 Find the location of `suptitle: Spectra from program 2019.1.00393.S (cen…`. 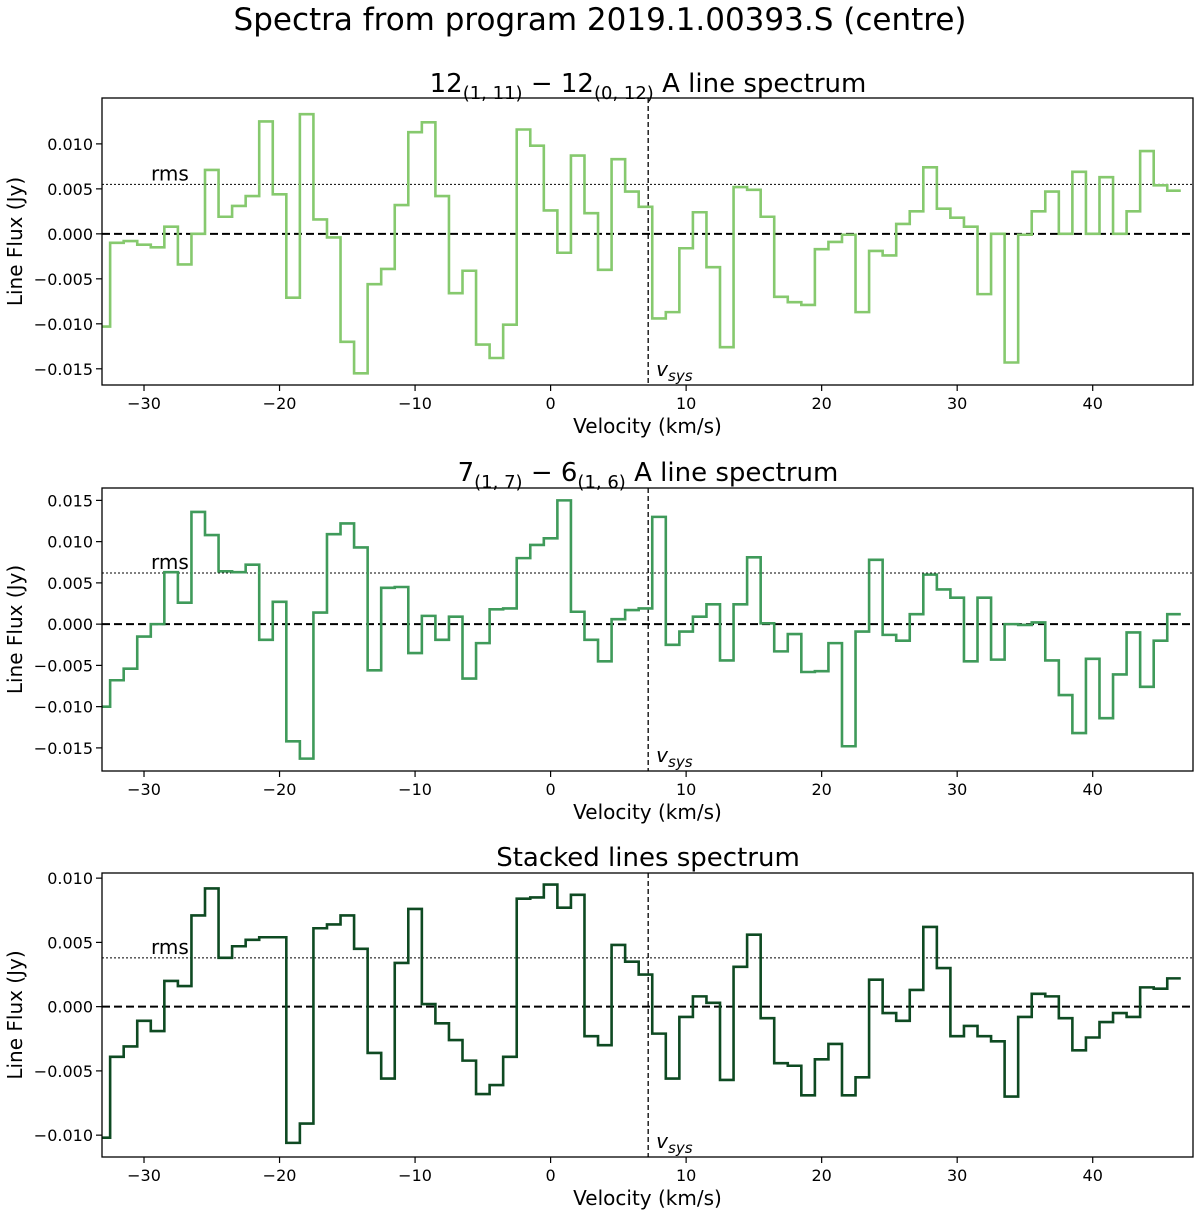

suptitle: Spectra from program 2019.1.00393.S (cen… is located at coordinates (600, 20).